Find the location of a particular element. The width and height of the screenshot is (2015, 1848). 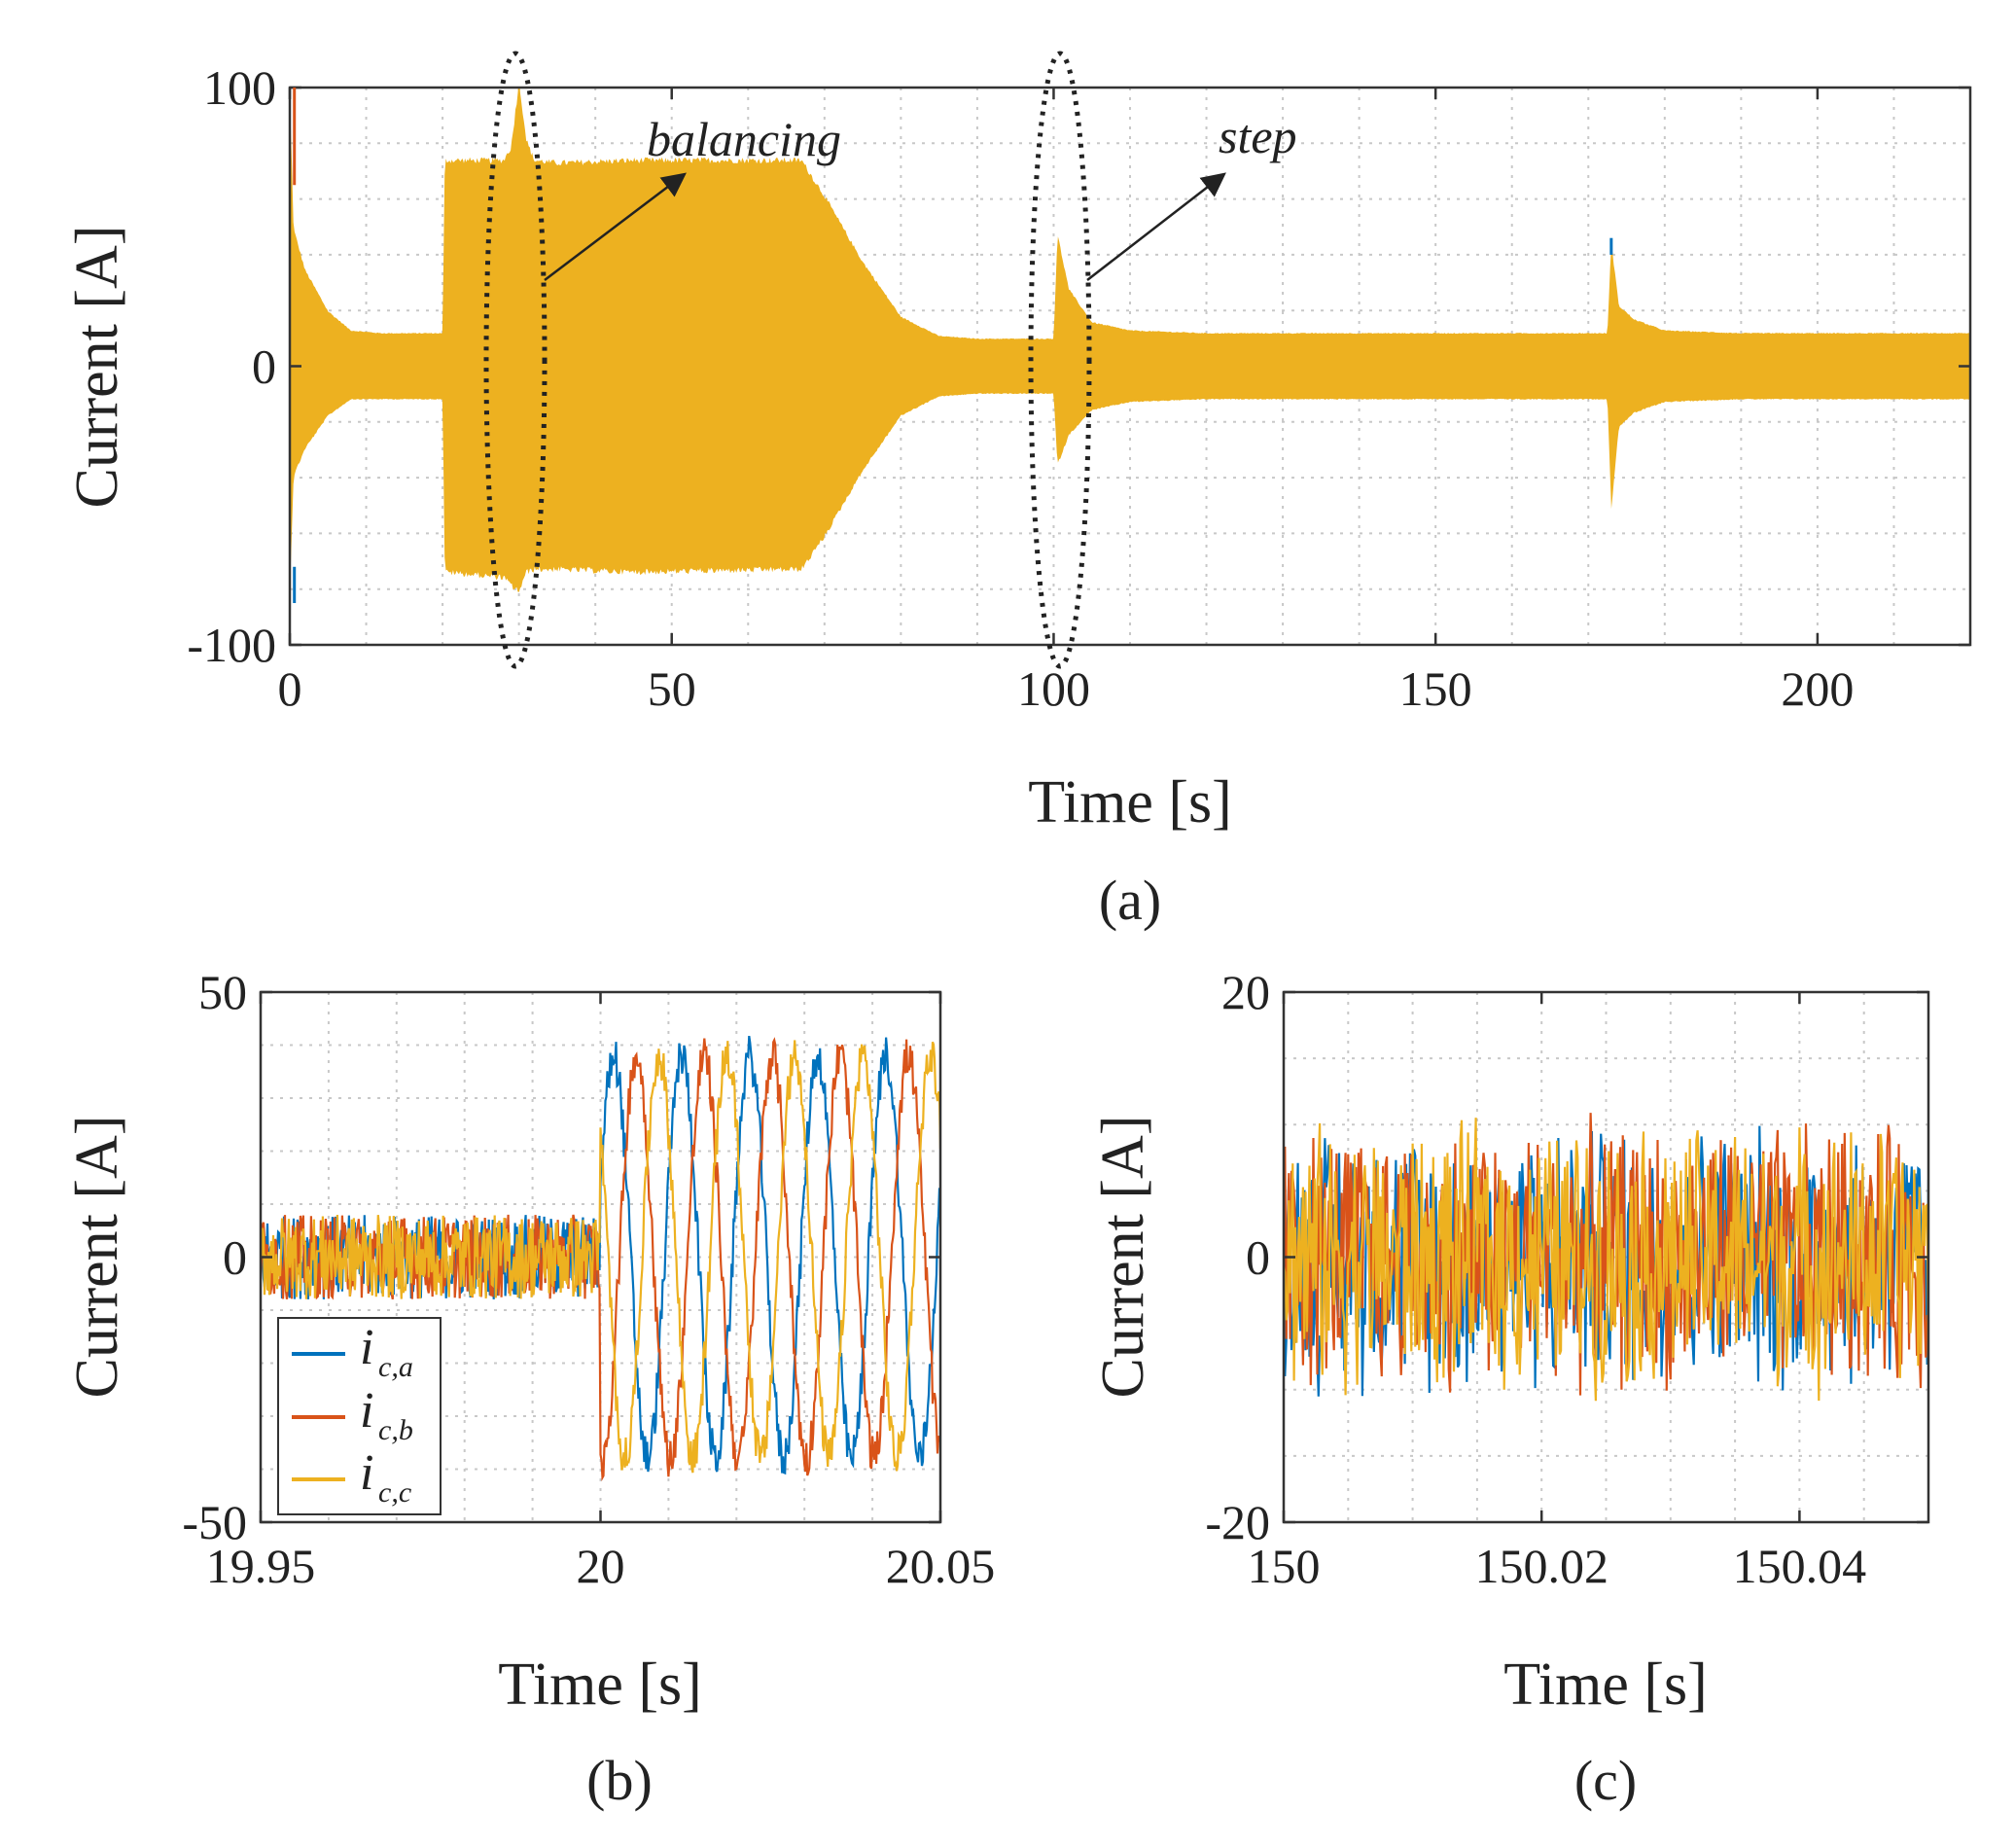

panel-b-ytick: -50 is located at coordinates (214, 1522).